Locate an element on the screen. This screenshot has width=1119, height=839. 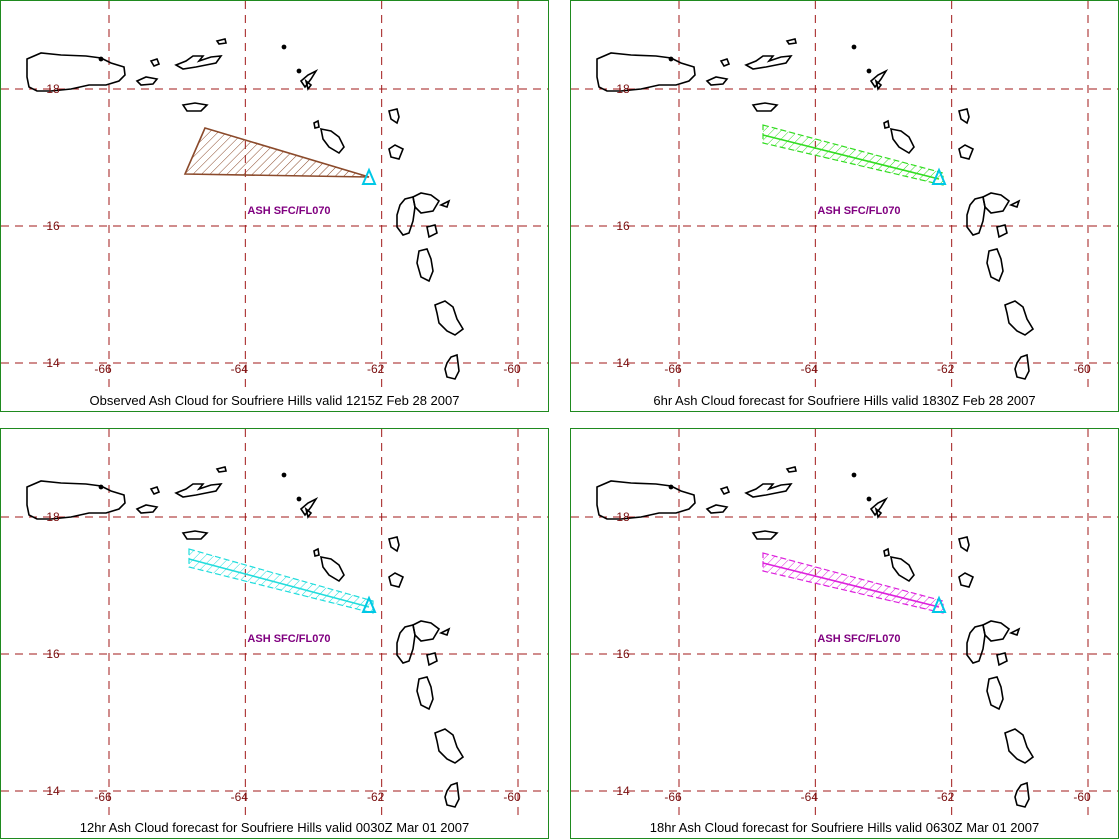
longitude-tick-label: -62 is located at coordinates (946, 369).